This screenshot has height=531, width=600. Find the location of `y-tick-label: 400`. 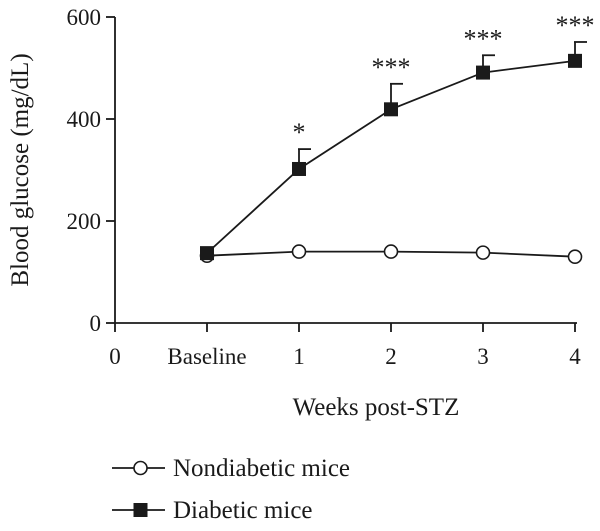

y-tick-label: 400 is located at coordinates (84, 119).